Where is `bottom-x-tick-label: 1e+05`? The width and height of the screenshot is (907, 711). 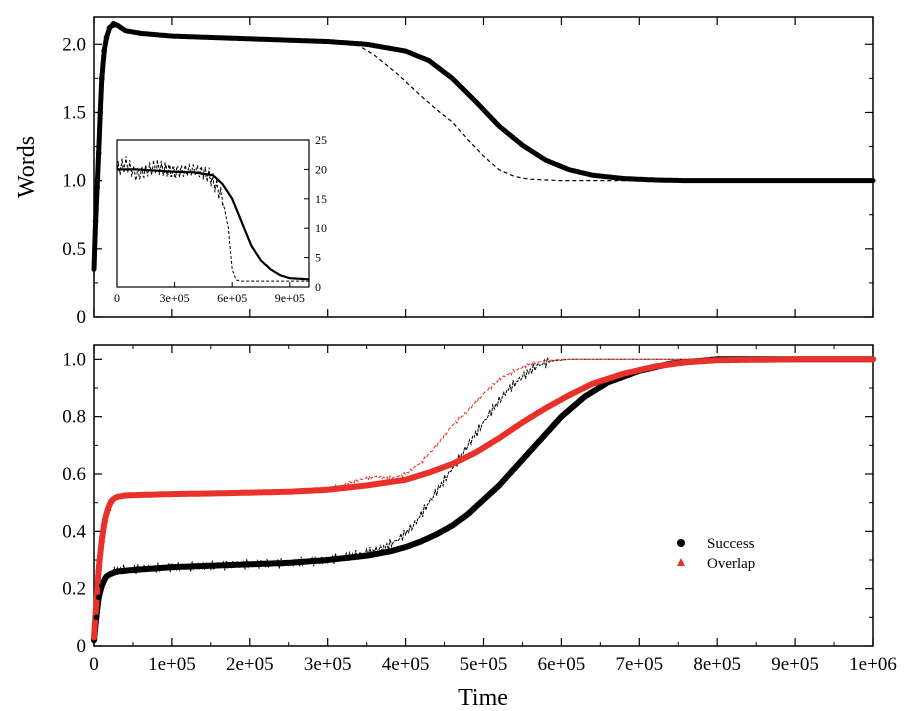
bottom-x-tick-label: 1e+05 is located at coordinates (172, 664).